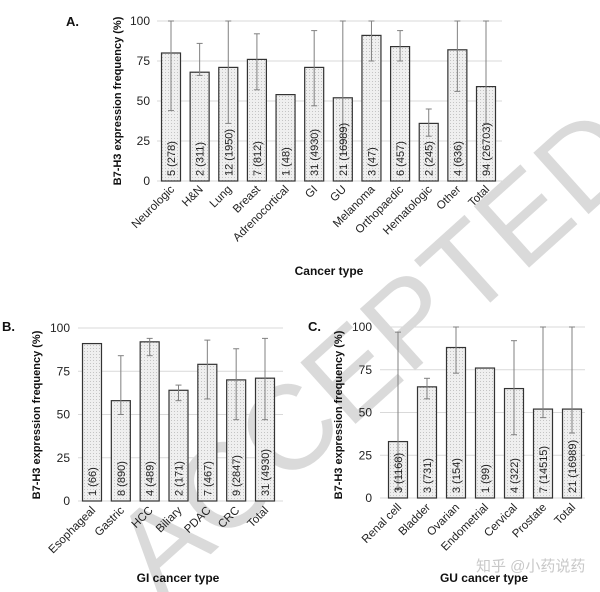 This screenshot has width=600, height=592. I want to click on panel-label-b: B., so click(8, 326).